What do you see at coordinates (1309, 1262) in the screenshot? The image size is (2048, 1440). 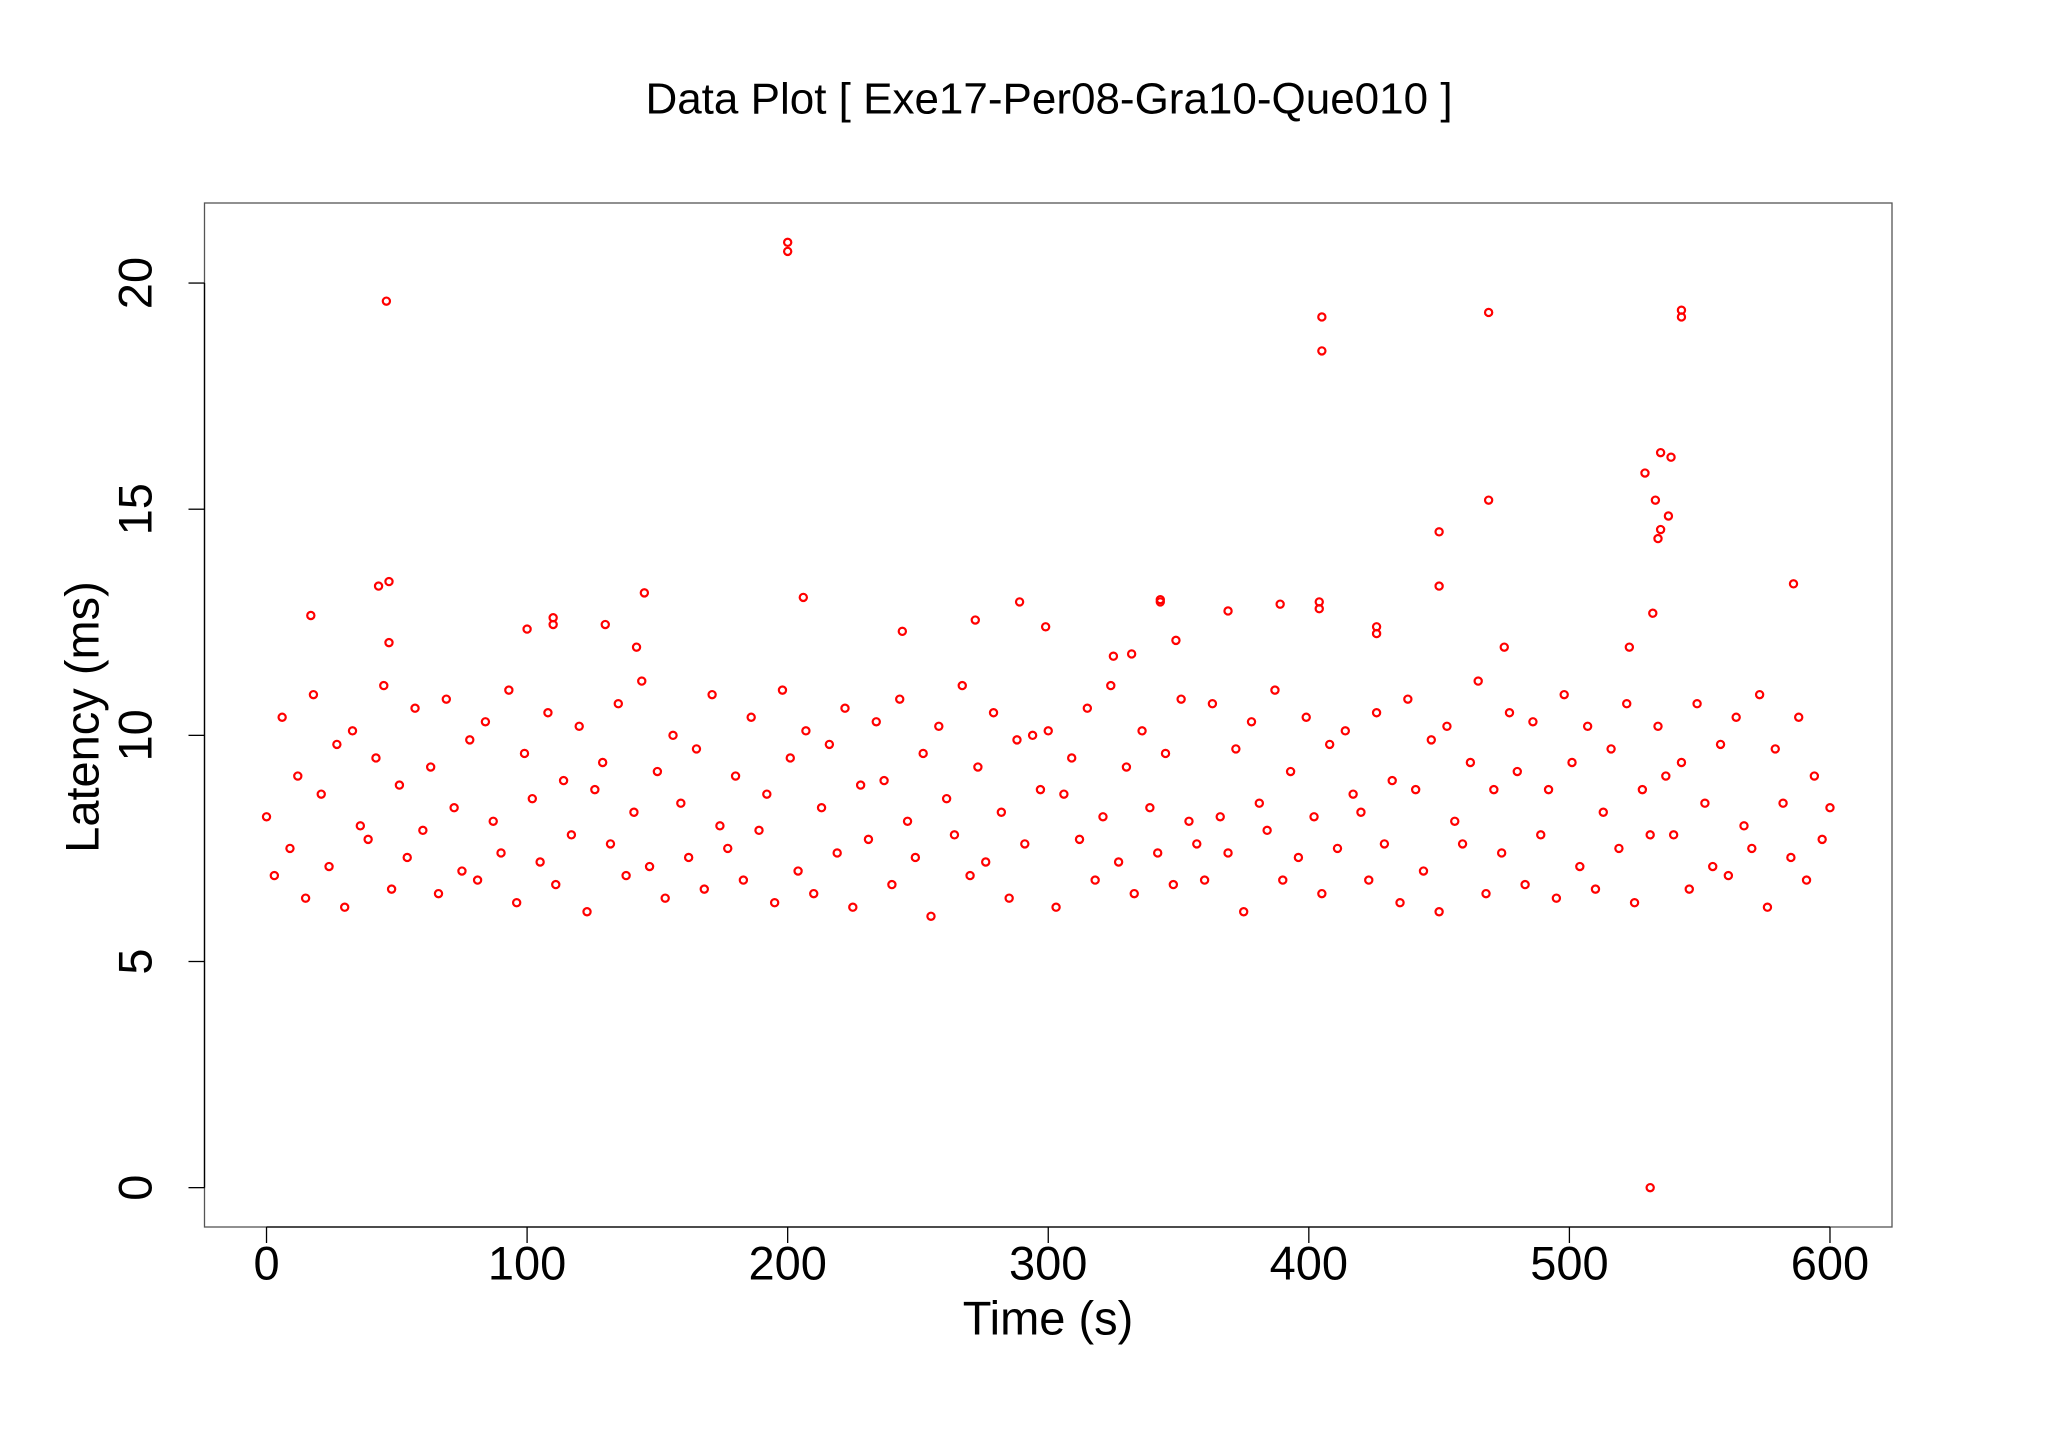 I see `x-tick-label: 400` at bounding box center [1309, 1262].